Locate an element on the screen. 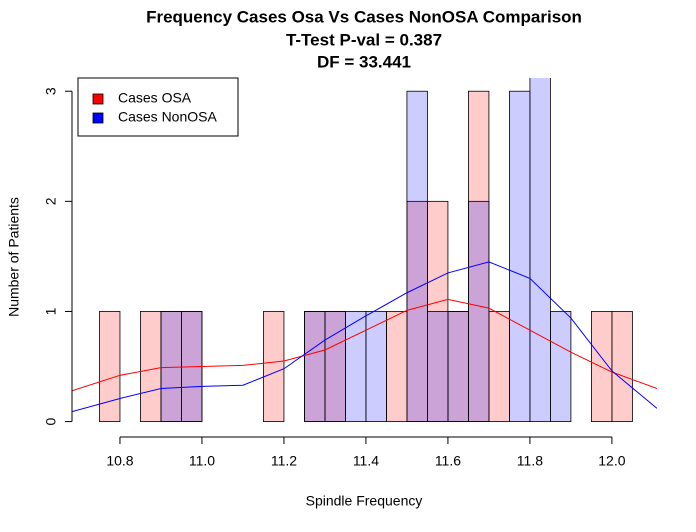 The width and height of the screenshot is (696, 532). x-tick-label: 11.0 is located at coordinates (202, 461).